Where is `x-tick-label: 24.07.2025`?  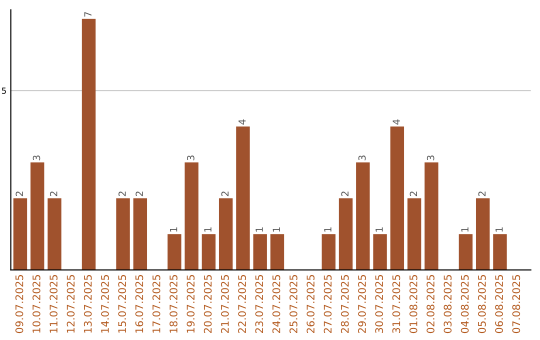
x-tick-label: 24.07.2025 is located at coordinates (276, 304).